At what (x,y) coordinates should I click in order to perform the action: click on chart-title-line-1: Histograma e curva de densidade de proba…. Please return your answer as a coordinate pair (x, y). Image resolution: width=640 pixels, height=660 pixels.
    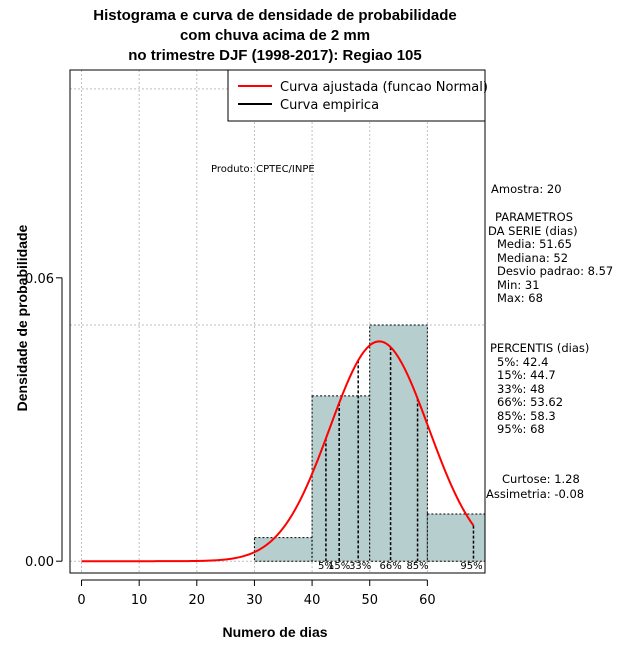
    Looking at the image, I should click on (275, 15).